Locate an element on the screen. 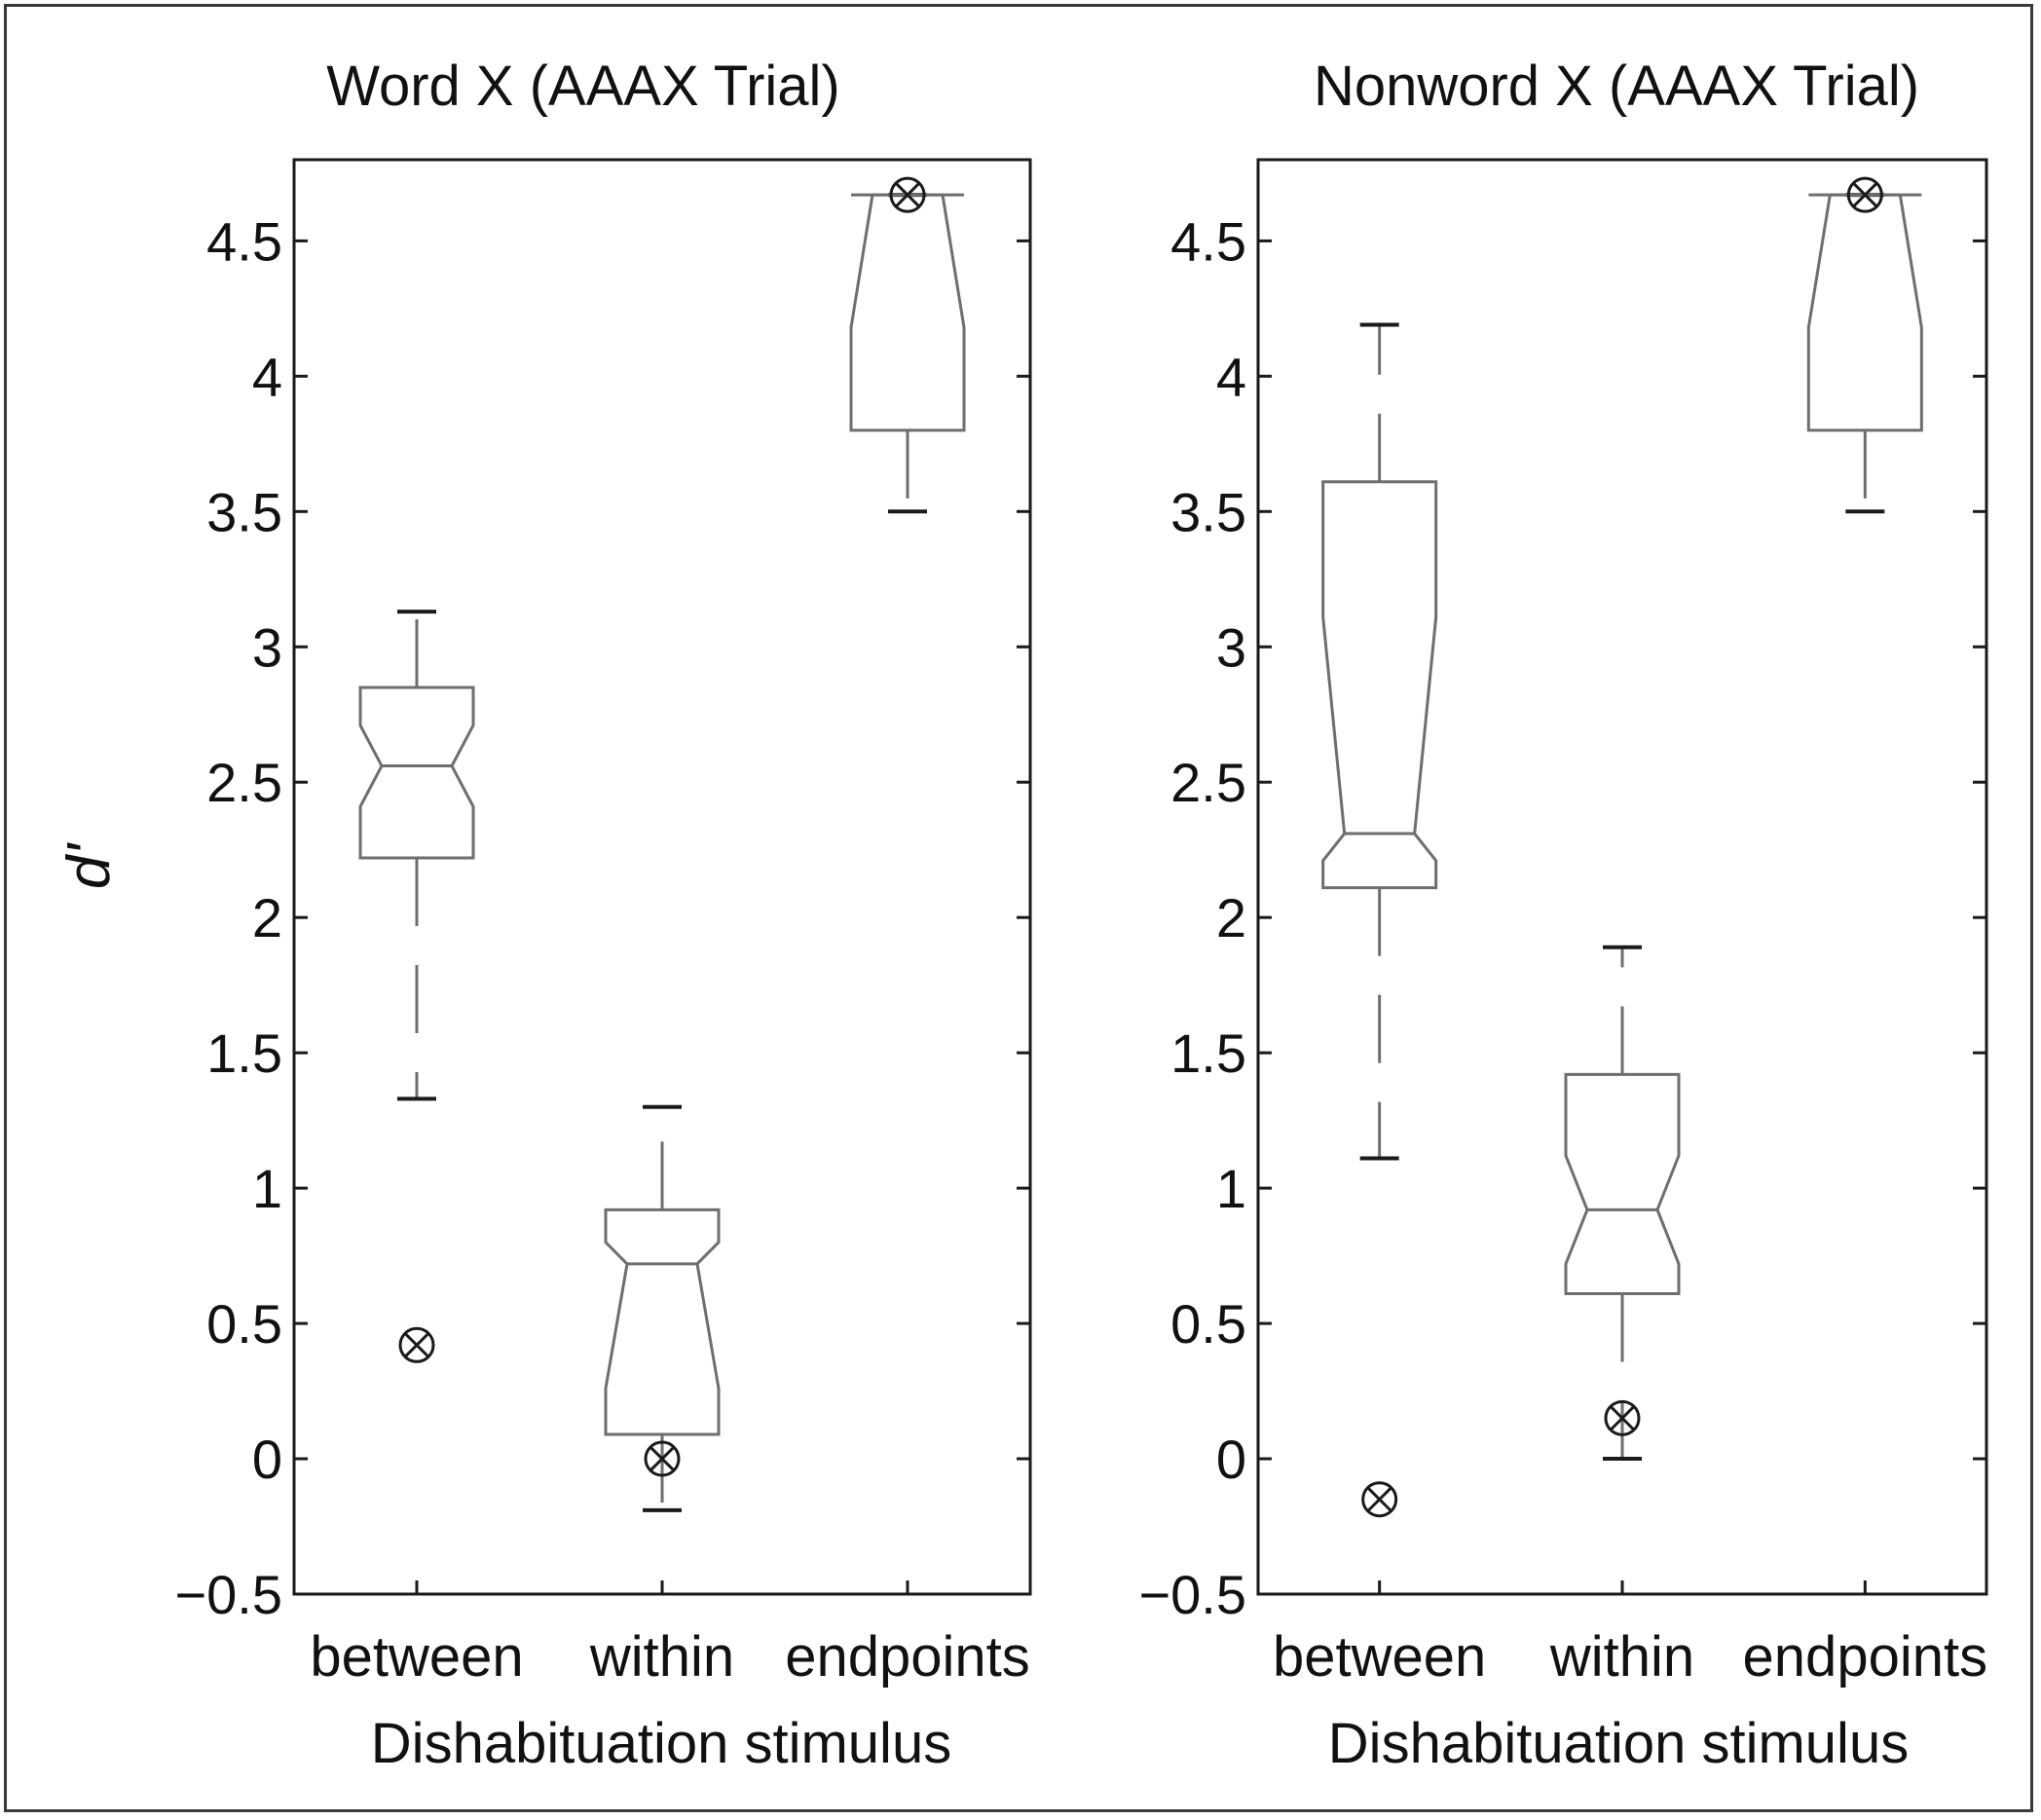 This screenshot has width=2041, height=1820. panel-title-word-x: Word X (AAAX Trial) is located at coordinates (583, 86).